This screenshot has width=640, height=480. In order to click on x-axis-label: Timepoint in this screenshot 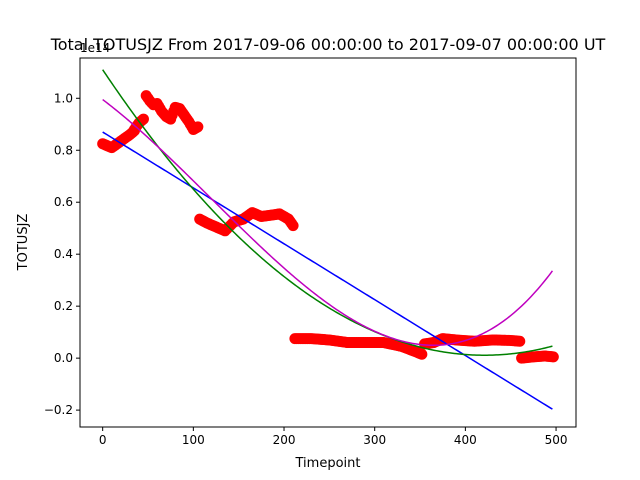, I will do `click(328, 463)`.